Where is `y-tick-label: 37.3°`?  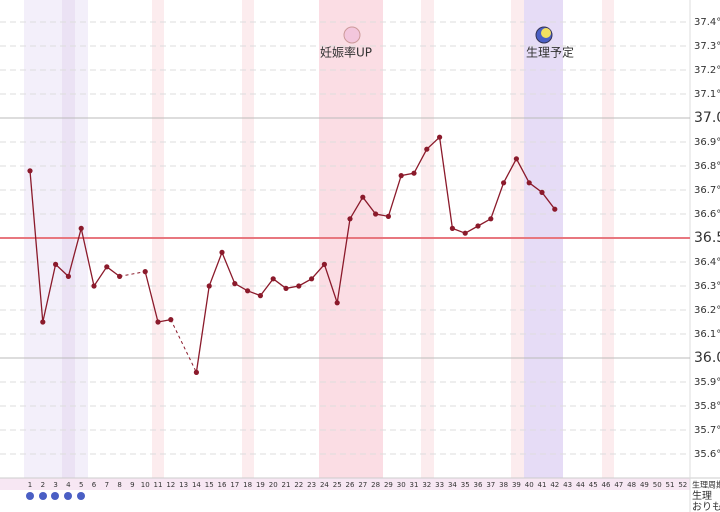 y-tick-label: 37.3° is located at coordinates (707, 46).